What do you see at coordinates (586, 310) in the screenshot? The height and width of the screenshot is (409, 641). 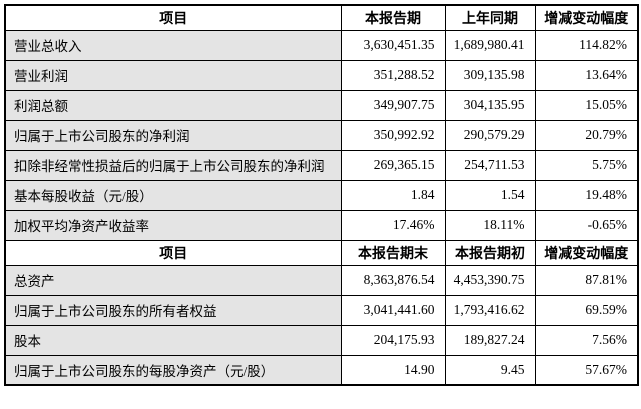 I see `change-rate-cell: 69.59%` at bounding box center [586, 310].